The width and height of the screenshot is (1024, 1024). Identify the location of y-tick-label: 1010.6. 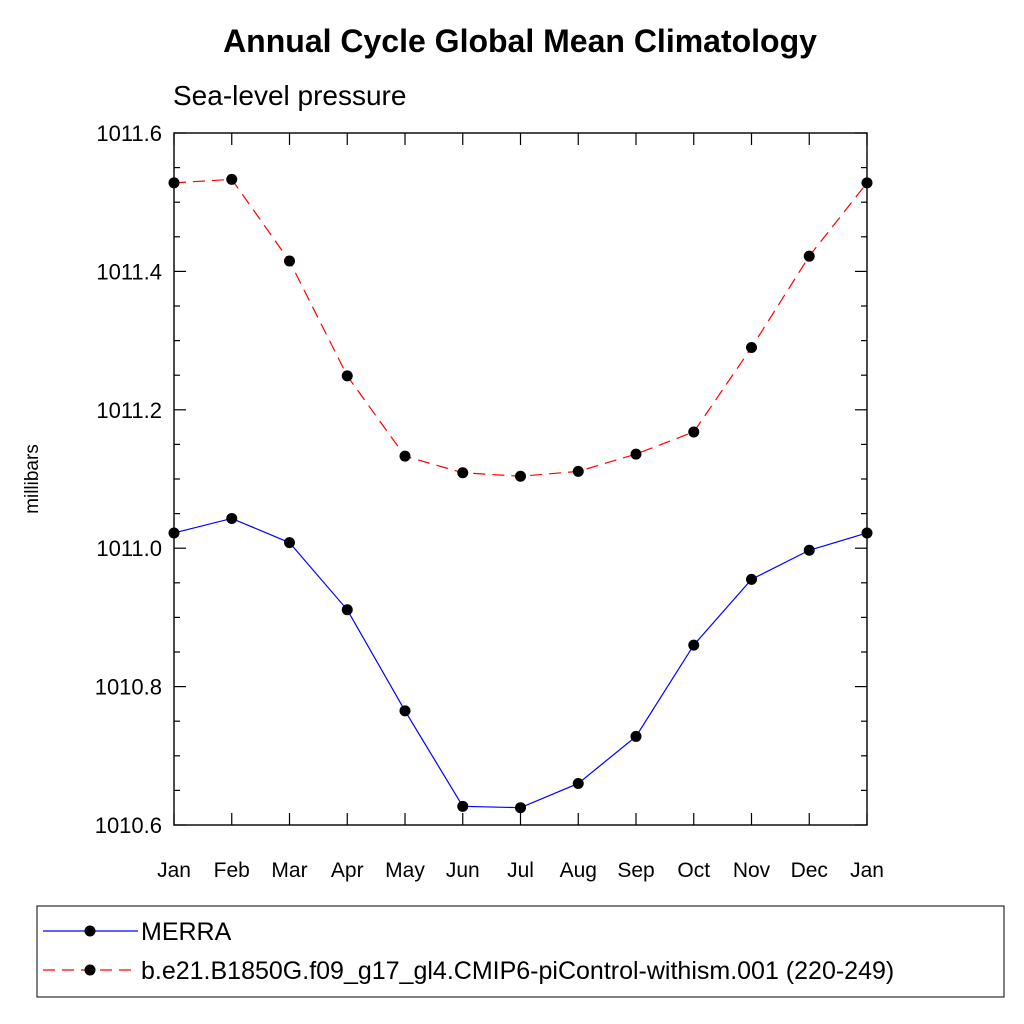
(128, 825).